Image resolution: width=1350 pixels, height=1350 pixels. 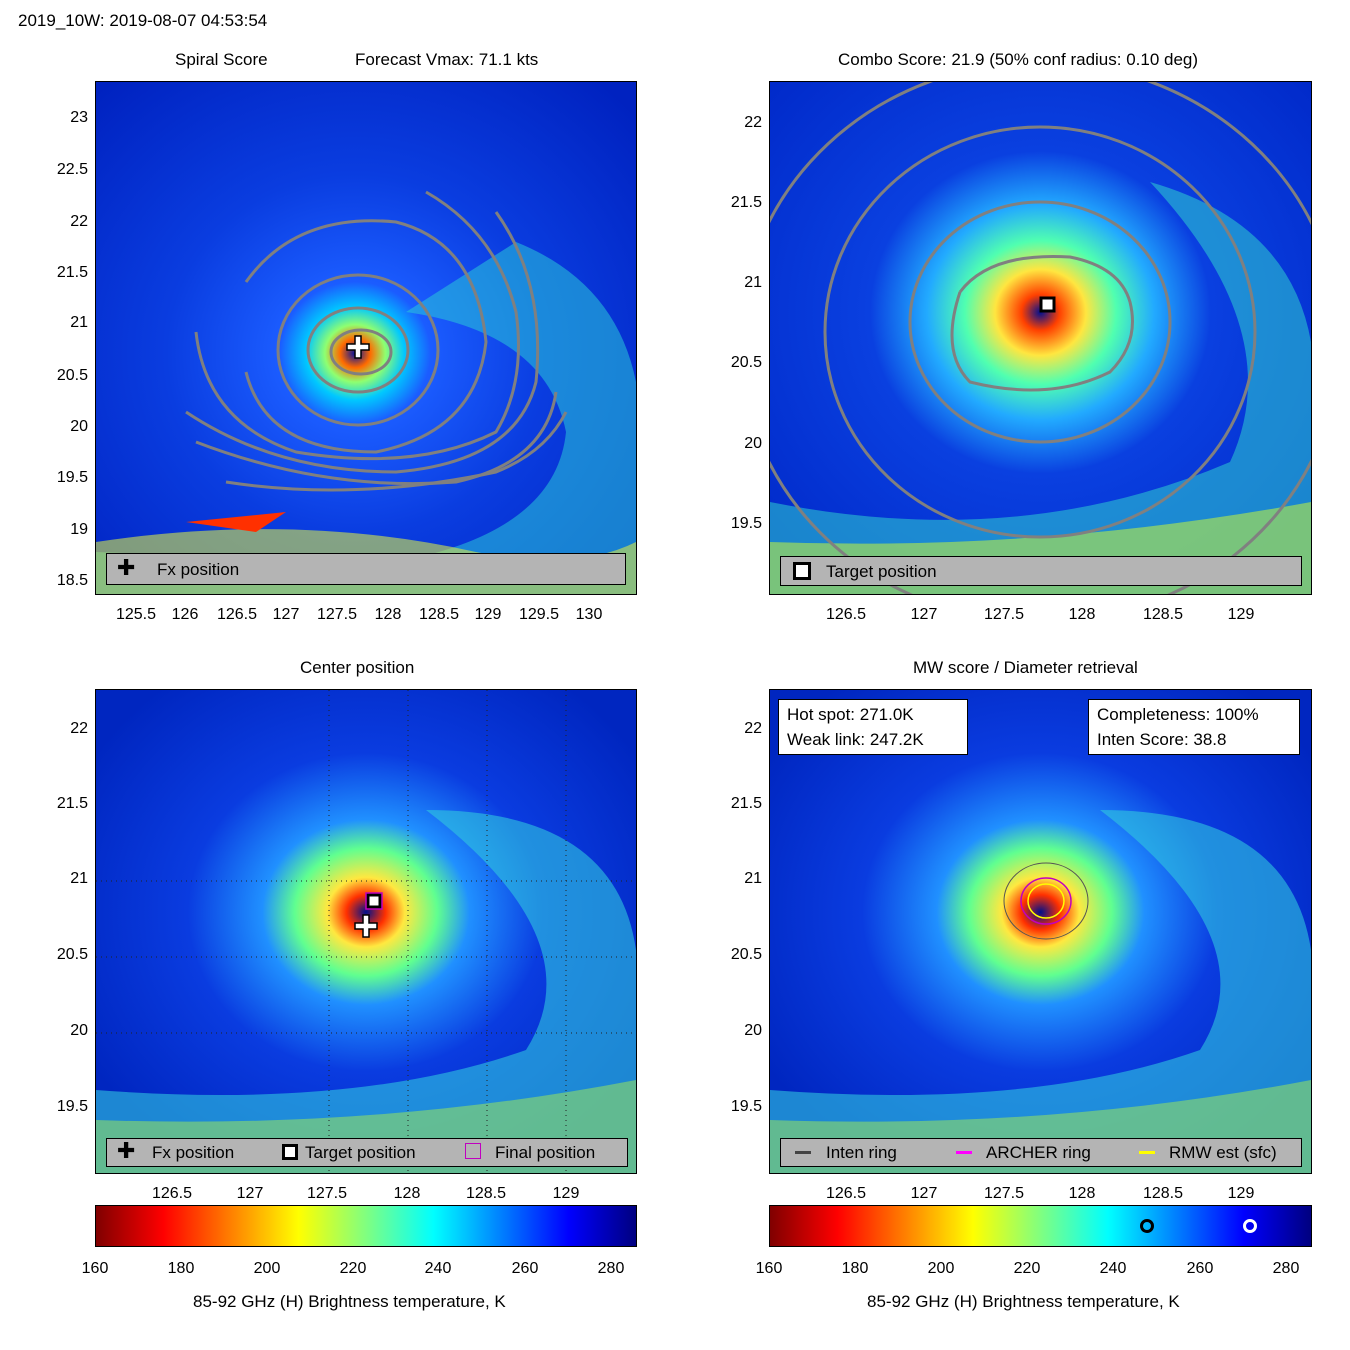 I want to click on combo-y-tick: 21, so click(x=753, y=282).